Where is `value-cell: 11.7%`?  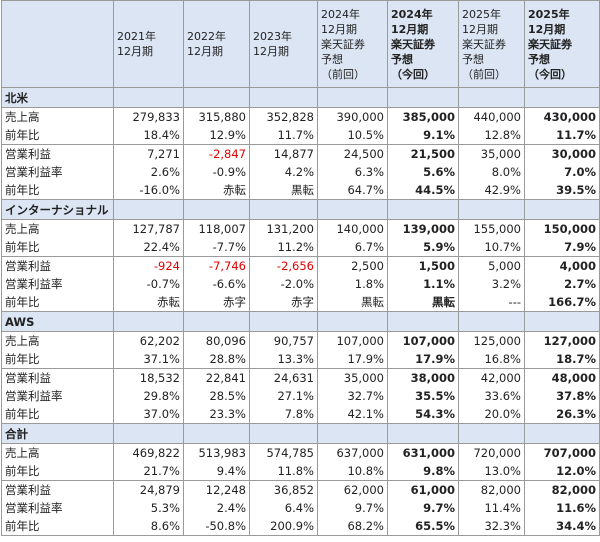
value-cell: 11.7% is located at coordinates (283, 135).